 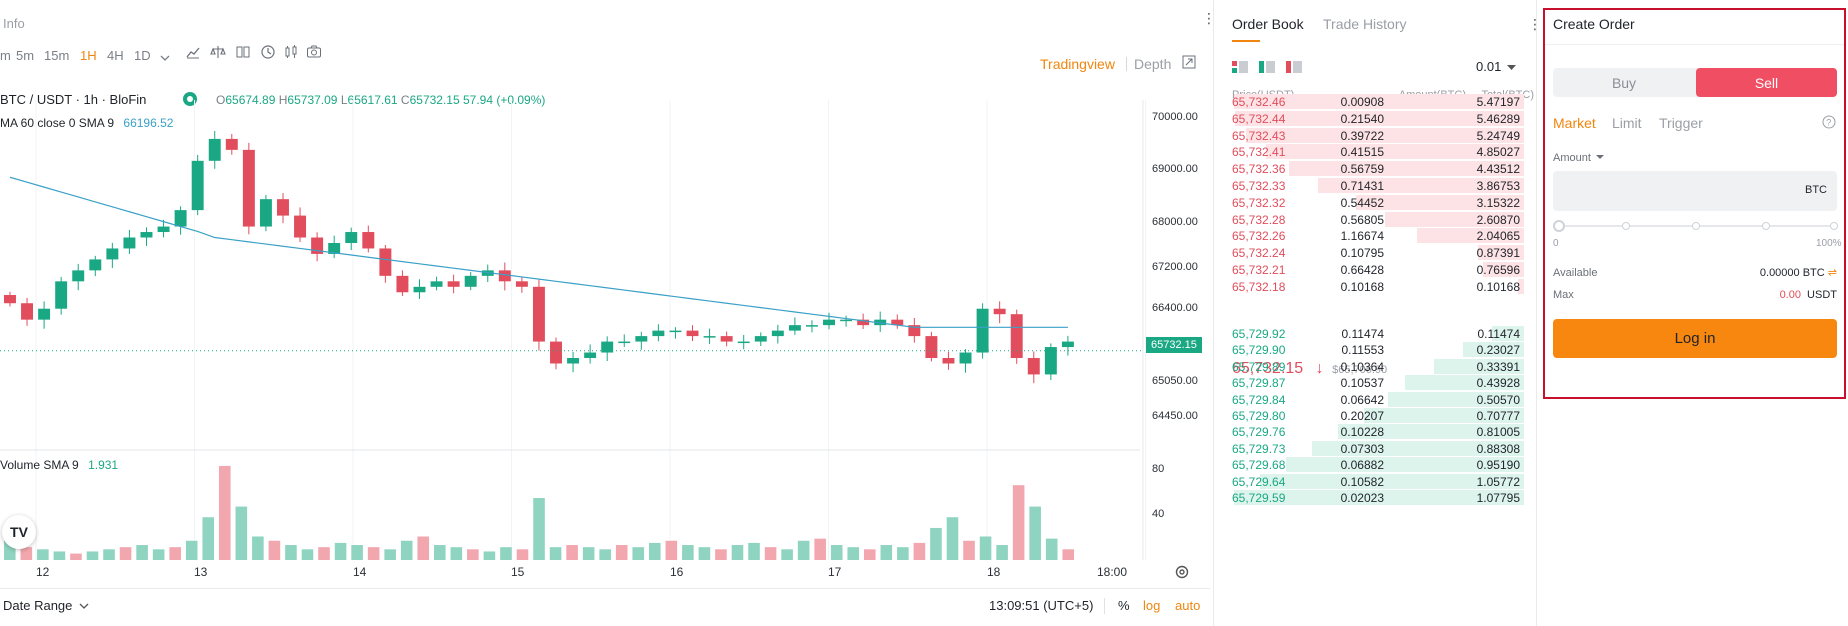 What do you see at coordinates (1498, 366) in the screenshot?
I see `bid-total: 0.33391` at bounding box center [1498, 366].